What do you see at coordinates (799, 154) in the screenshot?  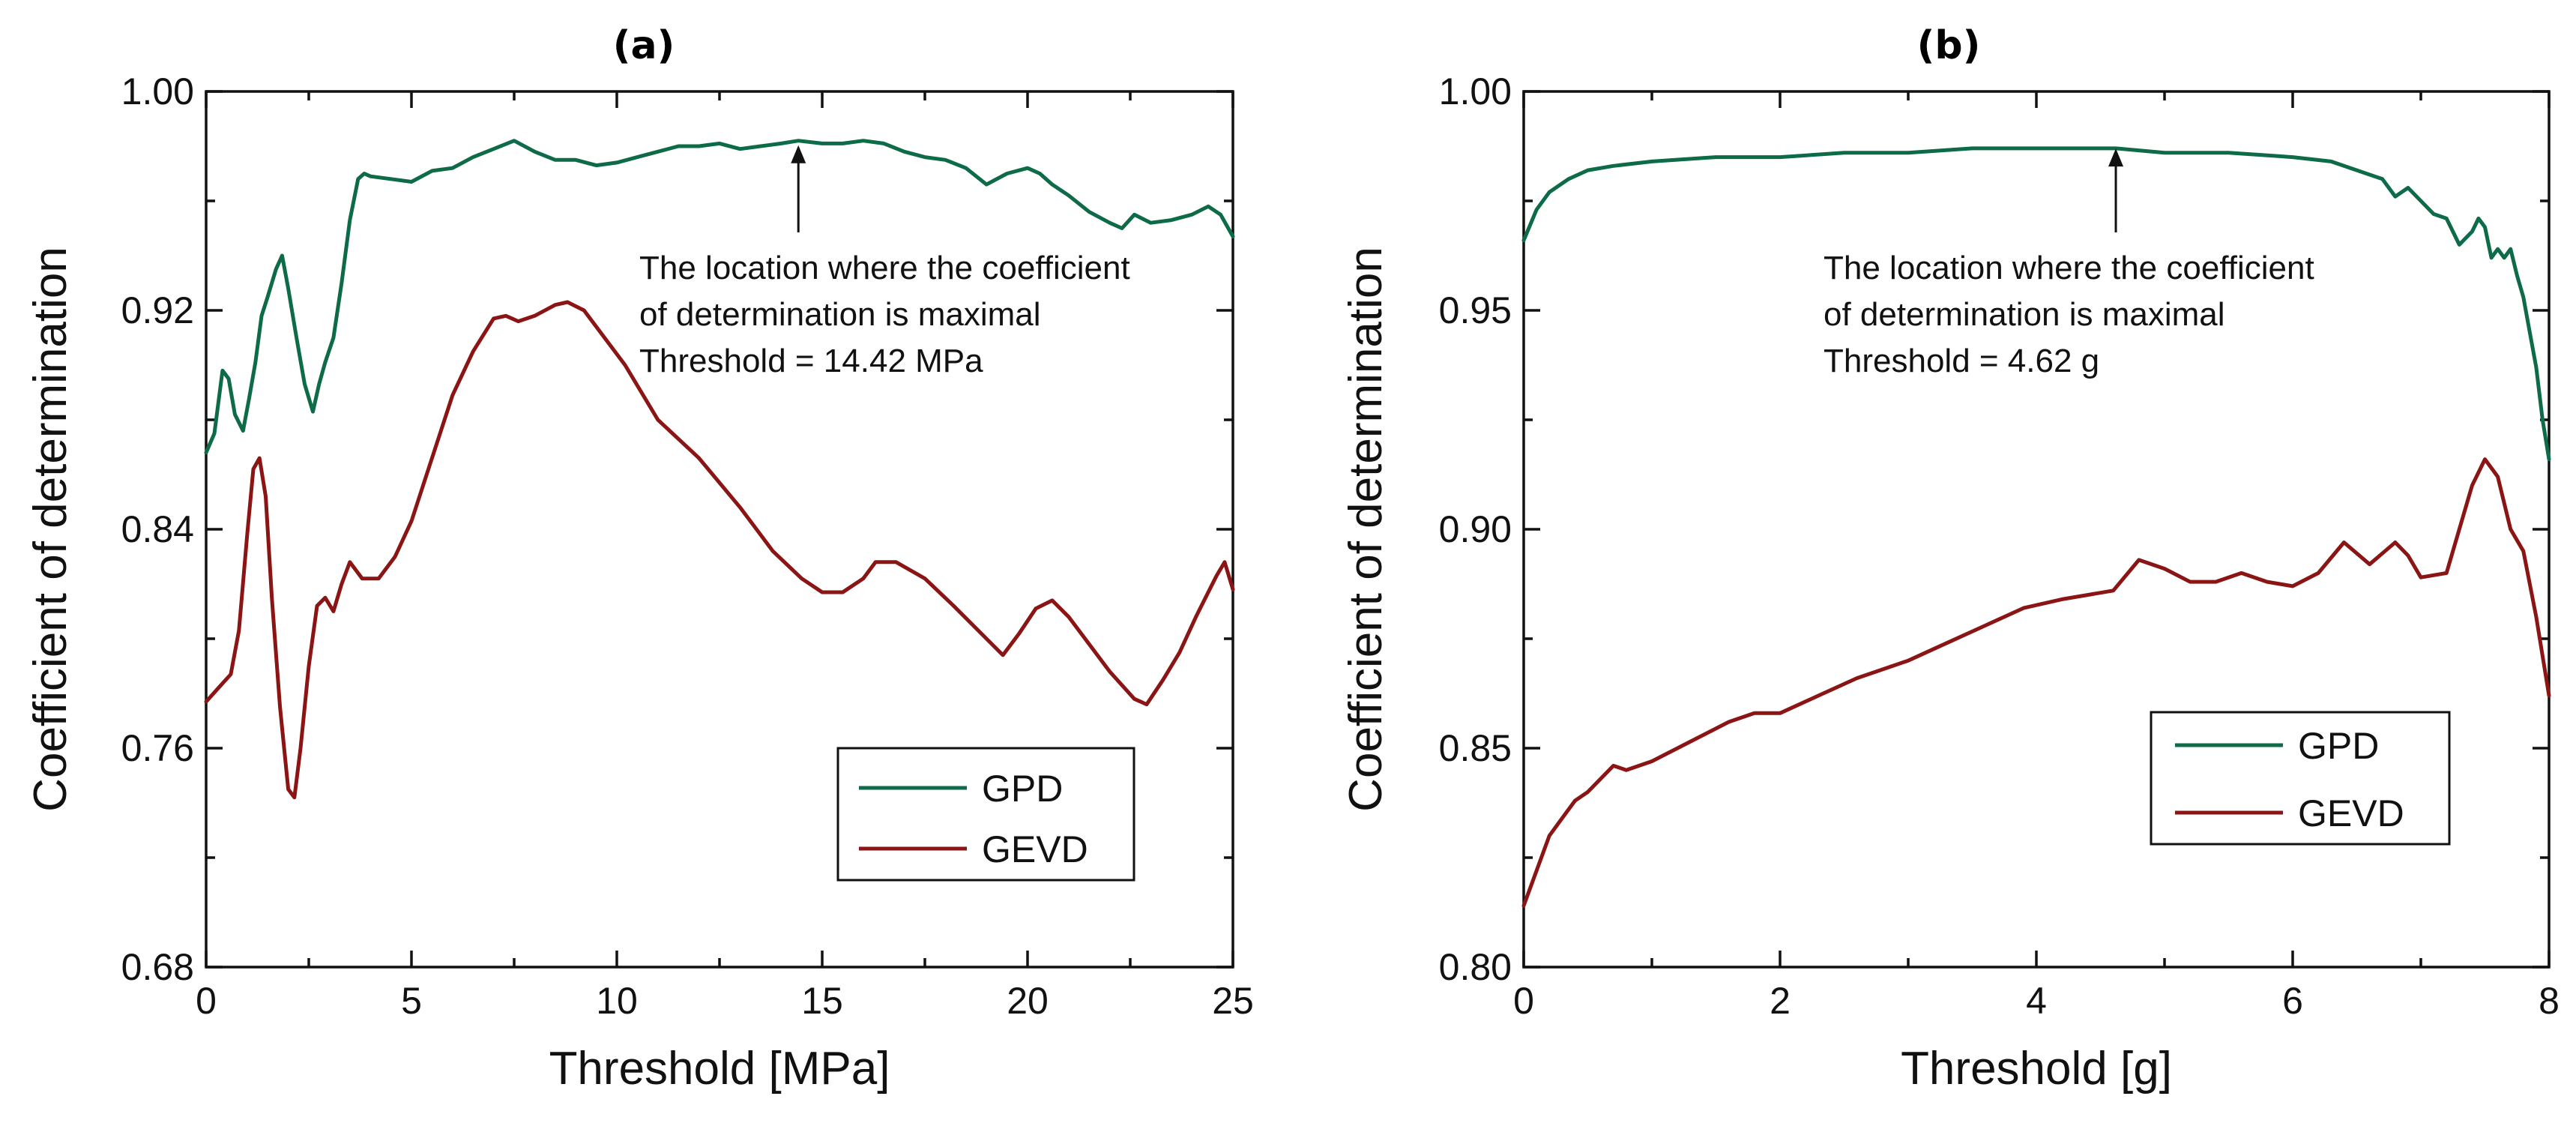 I see `panel-a-annotation-arrowhead` at bounding box center [799, 154].